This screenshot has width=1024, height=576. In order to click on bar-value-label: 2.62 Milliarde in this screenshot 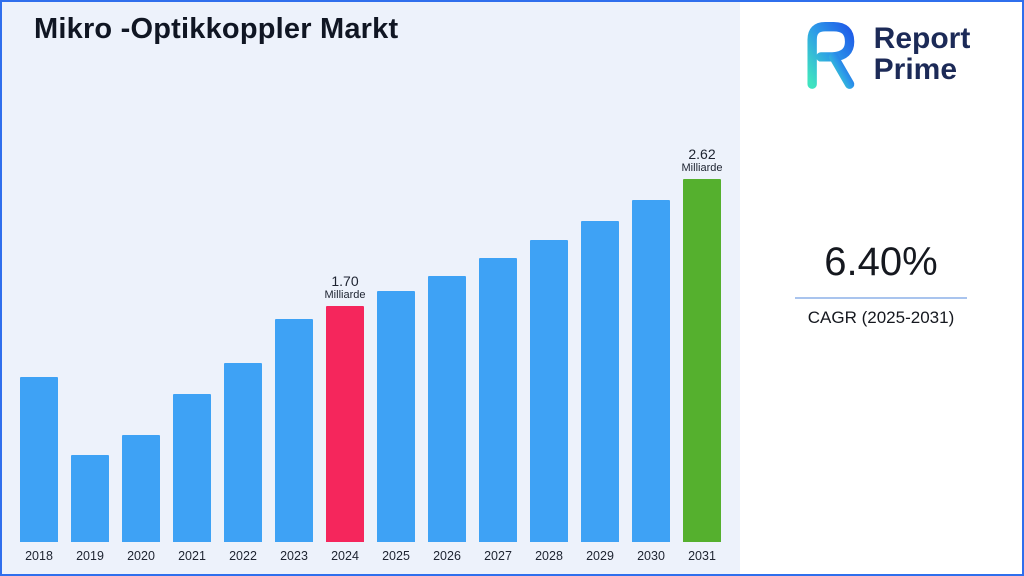, I will do `click(702, 160)`.